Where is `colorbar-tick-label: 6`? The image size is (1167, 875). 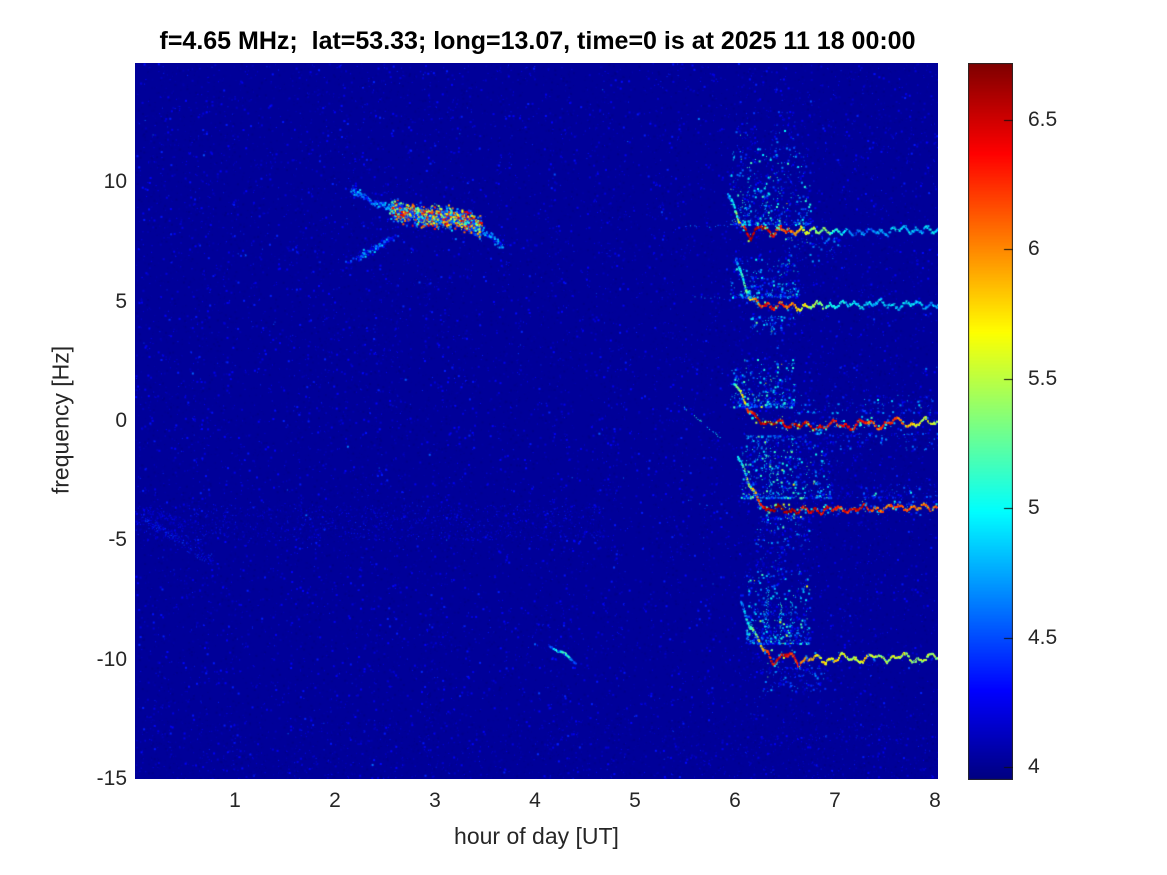
colorbar-tick-label: 6 is located at coordinates (1034, 249).